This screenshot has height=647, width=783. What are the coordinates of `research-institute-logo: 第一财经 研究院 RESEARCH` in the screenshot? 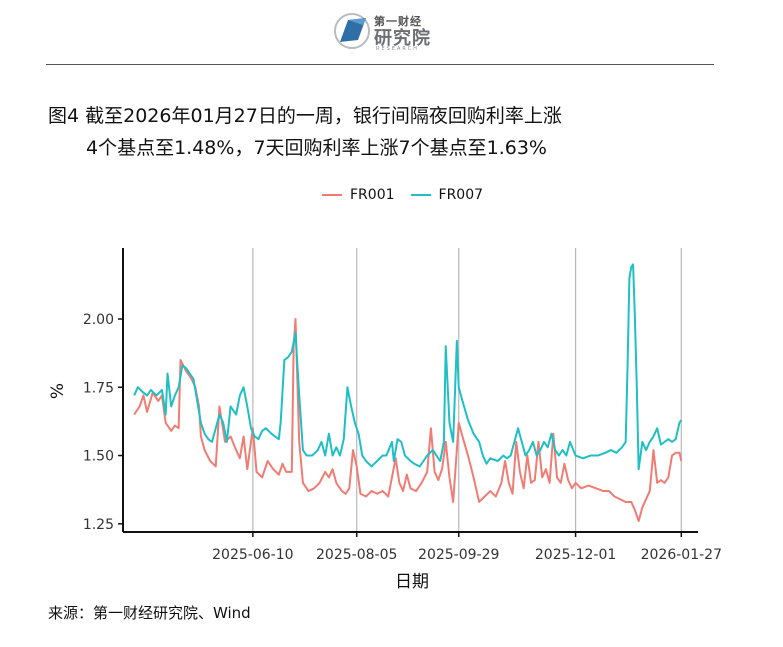 It's located at (389, 32).